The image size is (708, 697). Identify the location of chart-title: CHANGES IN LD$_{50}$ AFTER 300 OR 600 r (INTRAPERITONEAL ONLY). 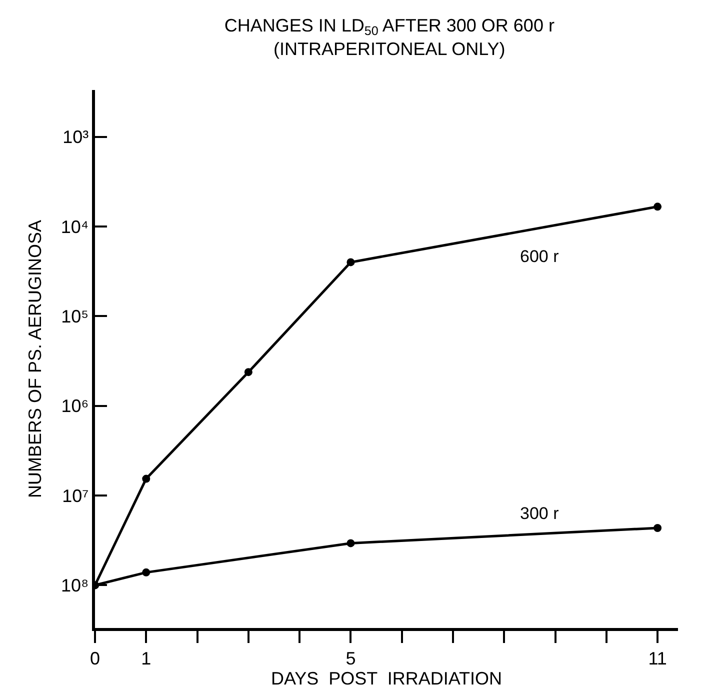
(389, 37).